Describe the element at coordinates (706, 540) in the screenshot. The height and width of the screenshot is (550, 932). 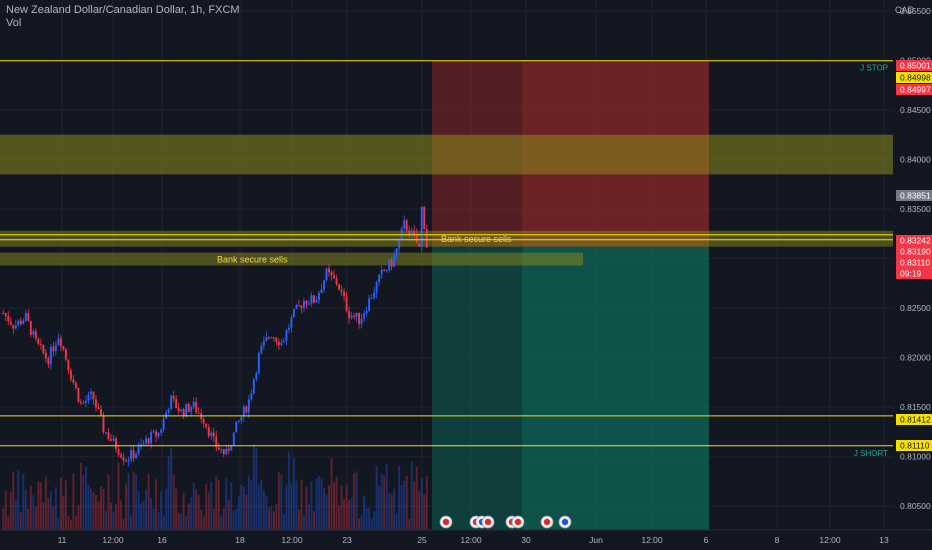
I see `x-tick-label: 6` at that location.